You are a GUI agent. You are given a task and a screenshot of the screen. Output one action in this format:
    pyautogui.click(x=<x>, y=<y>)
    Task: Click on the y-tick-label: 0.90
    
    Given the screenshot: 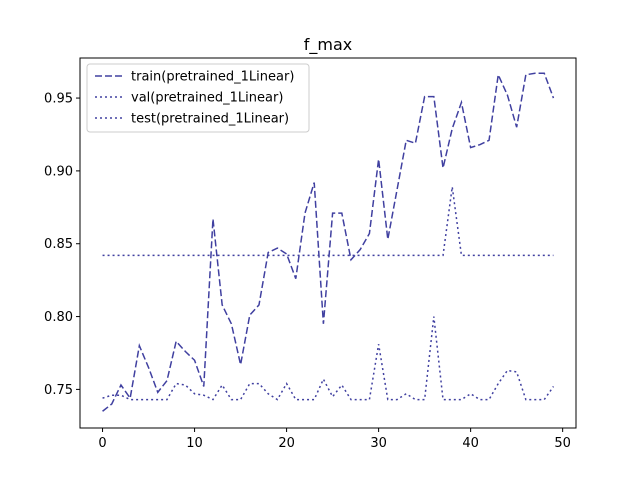 What is the action you would take?
    pyautogui.click(x=58, y=171)
    